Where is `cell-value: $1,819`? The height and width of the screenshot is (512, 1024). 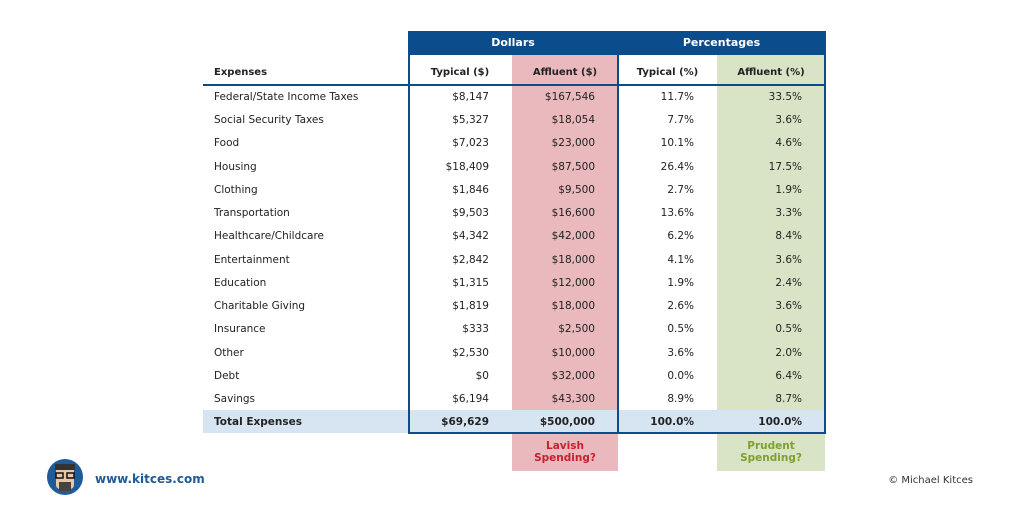
cell-value: $1,819 is located at coordinates (470, 306).